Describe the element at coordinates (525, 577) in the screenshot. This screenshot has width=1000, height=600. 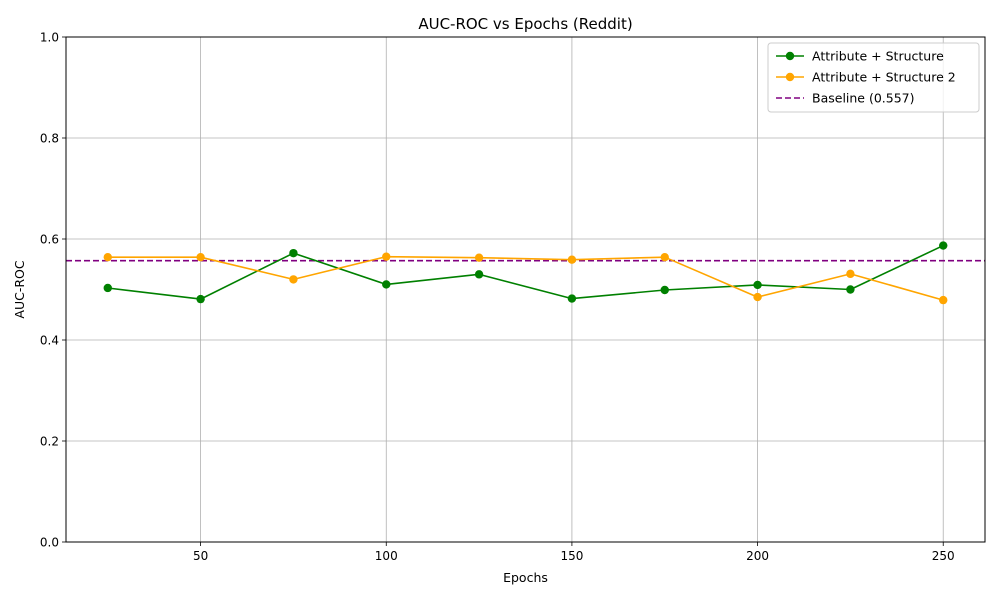
I see `x-axis-title: Epochs` at that location.